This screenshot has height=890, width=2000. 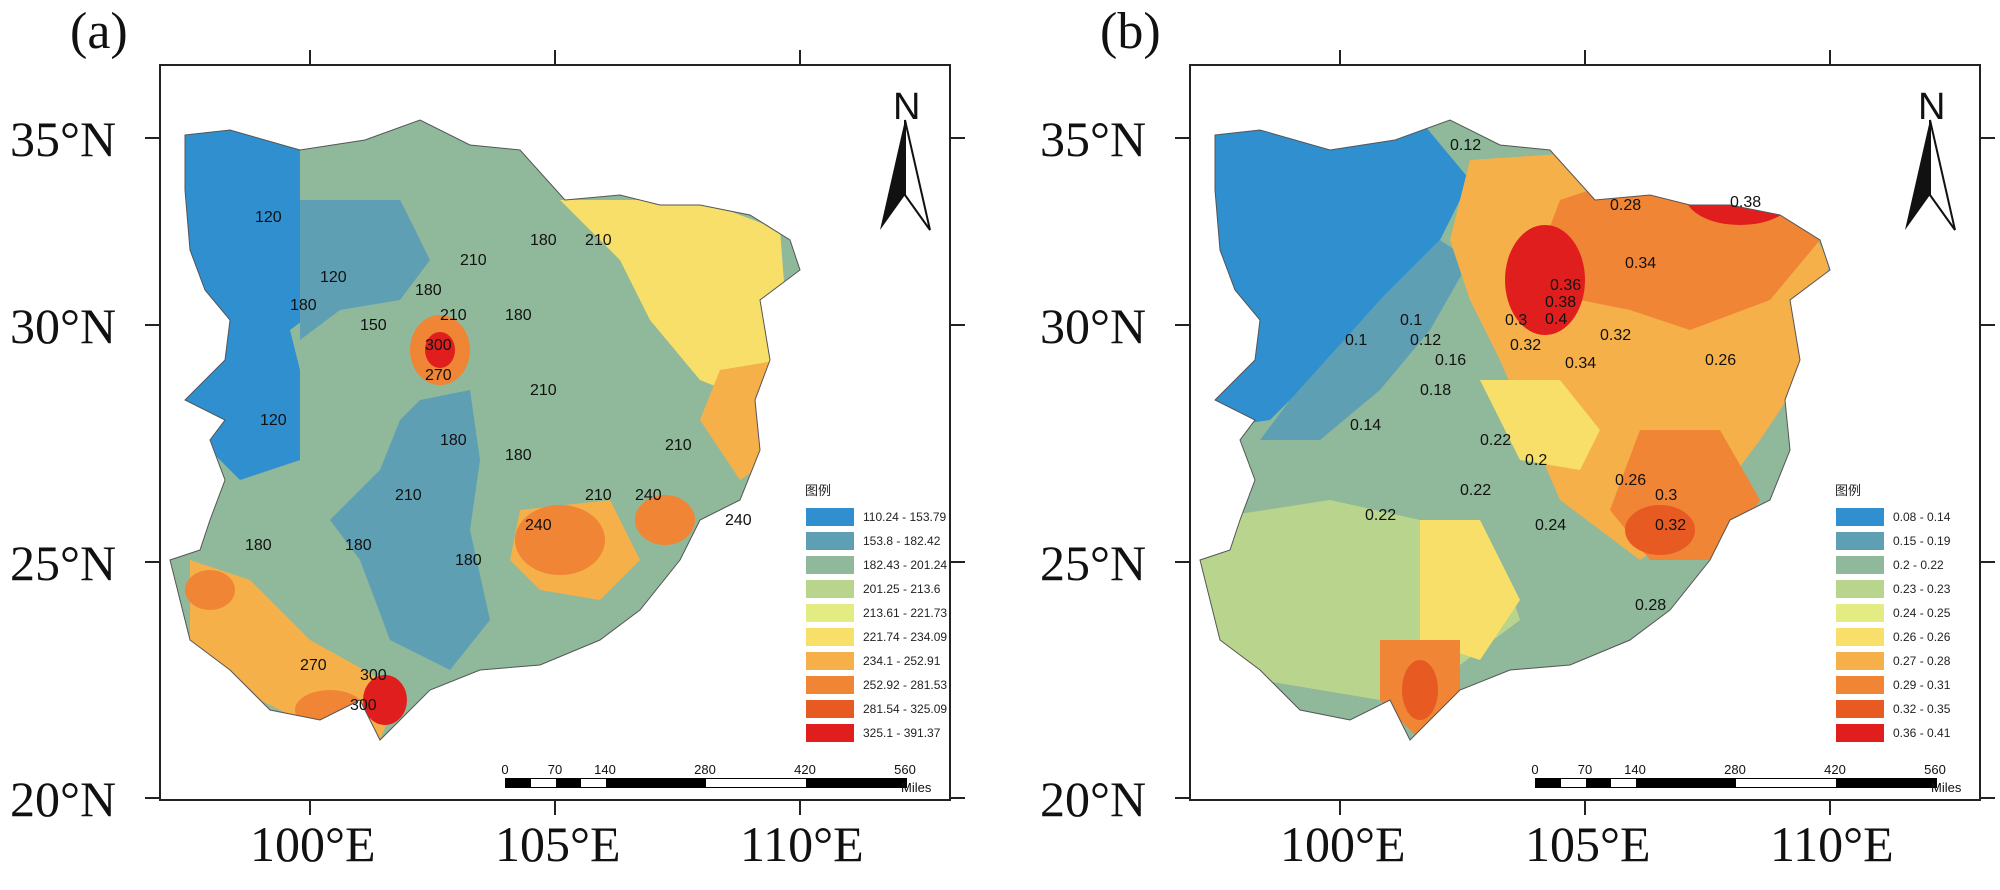 I want to click on lat-label: 20°N, so click(x=63, y=799).